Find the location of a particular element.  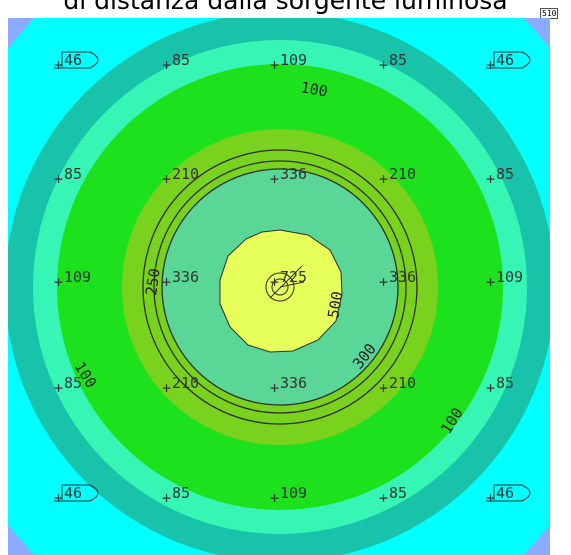

corner-top-right is located at coordinates (537, 33).